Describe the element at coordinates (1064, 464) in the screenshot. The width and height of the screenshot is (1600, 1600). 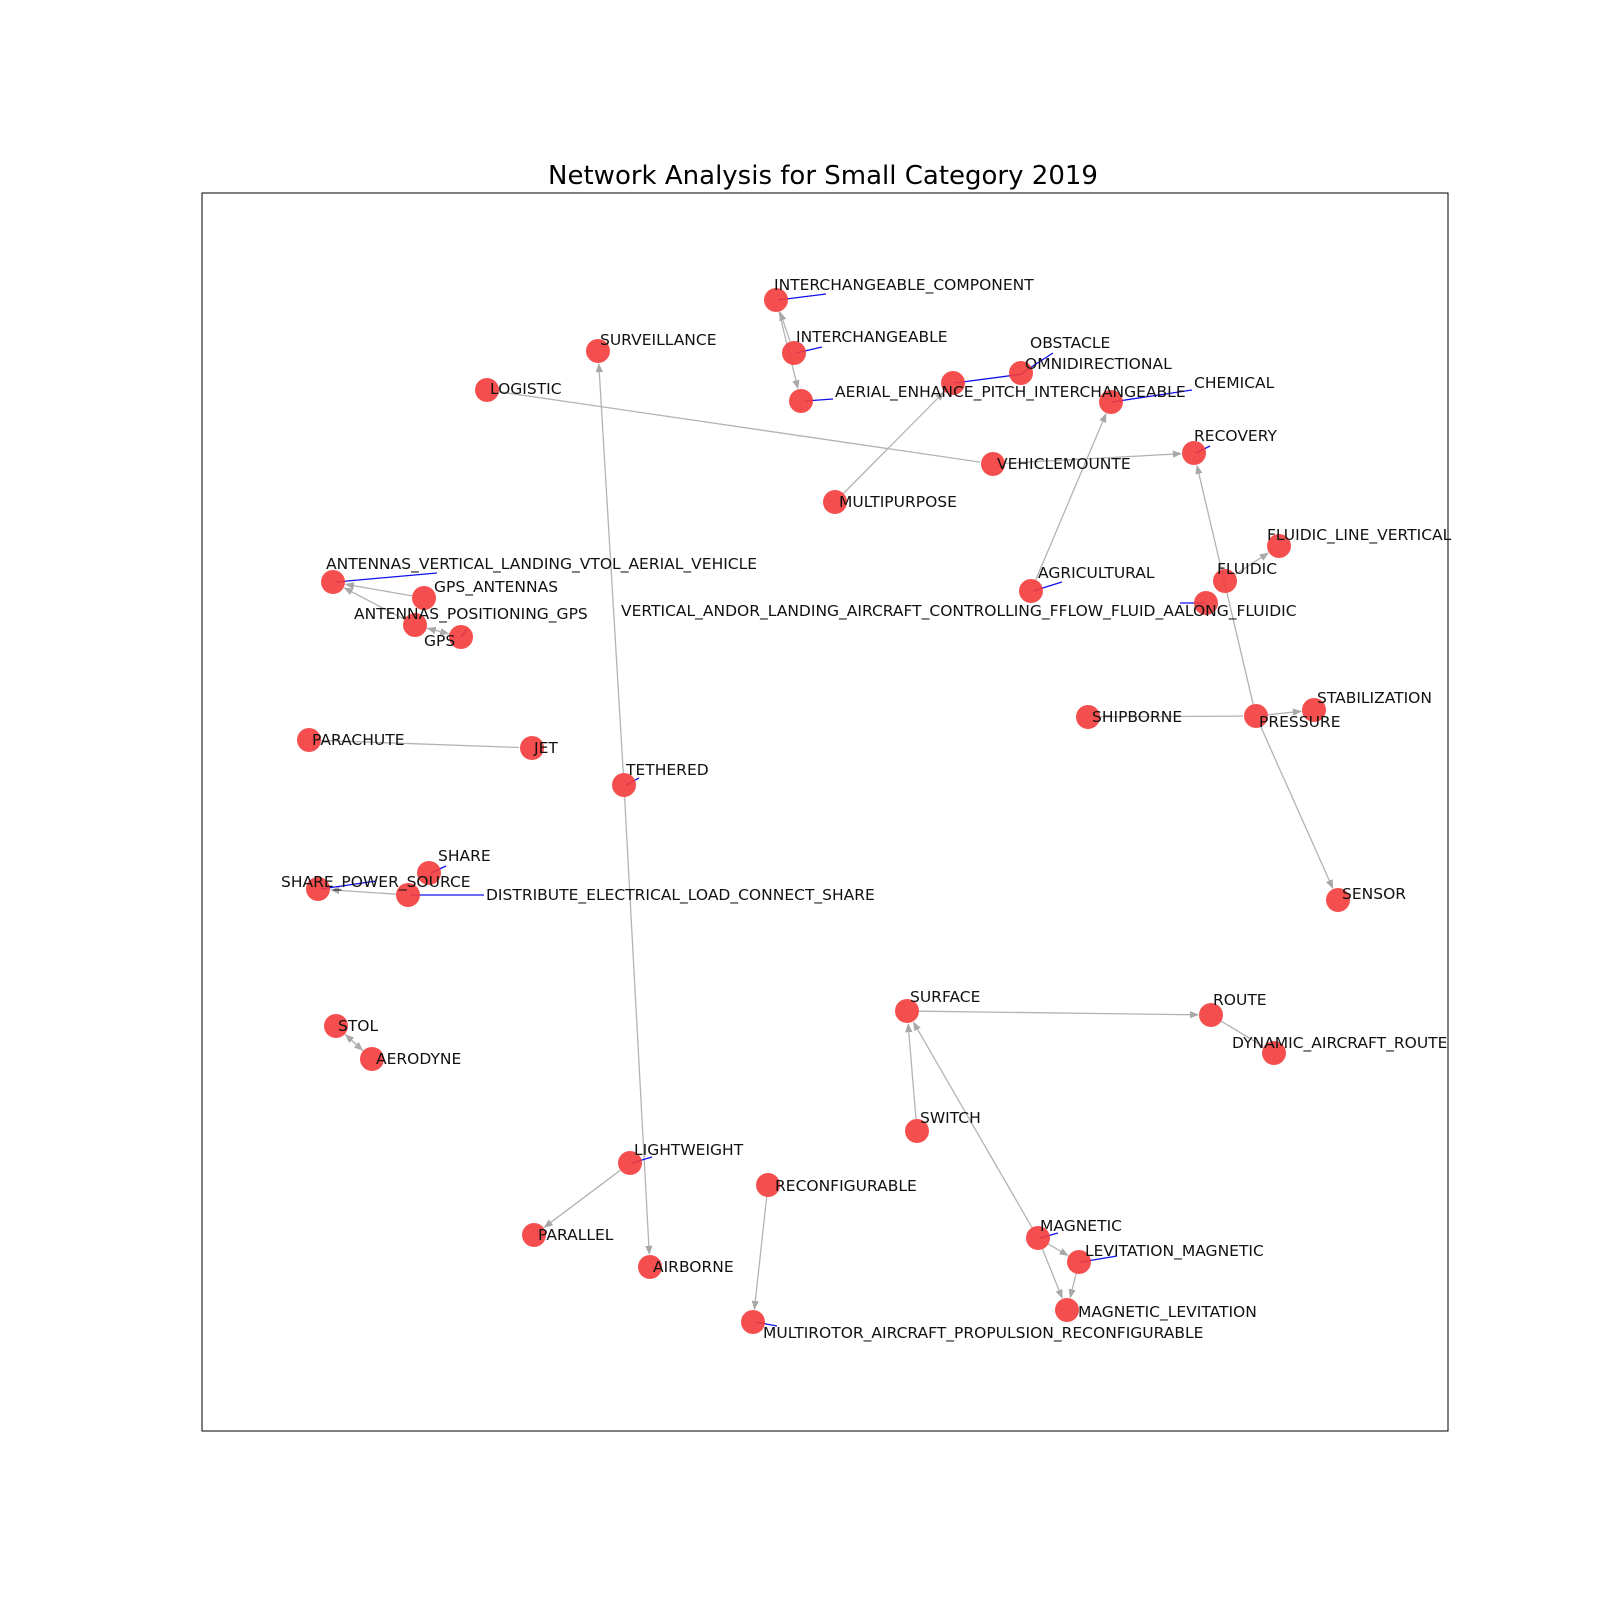
I see `node-label-vehiclemounte: VEHICLEMOUNTE` at that location.